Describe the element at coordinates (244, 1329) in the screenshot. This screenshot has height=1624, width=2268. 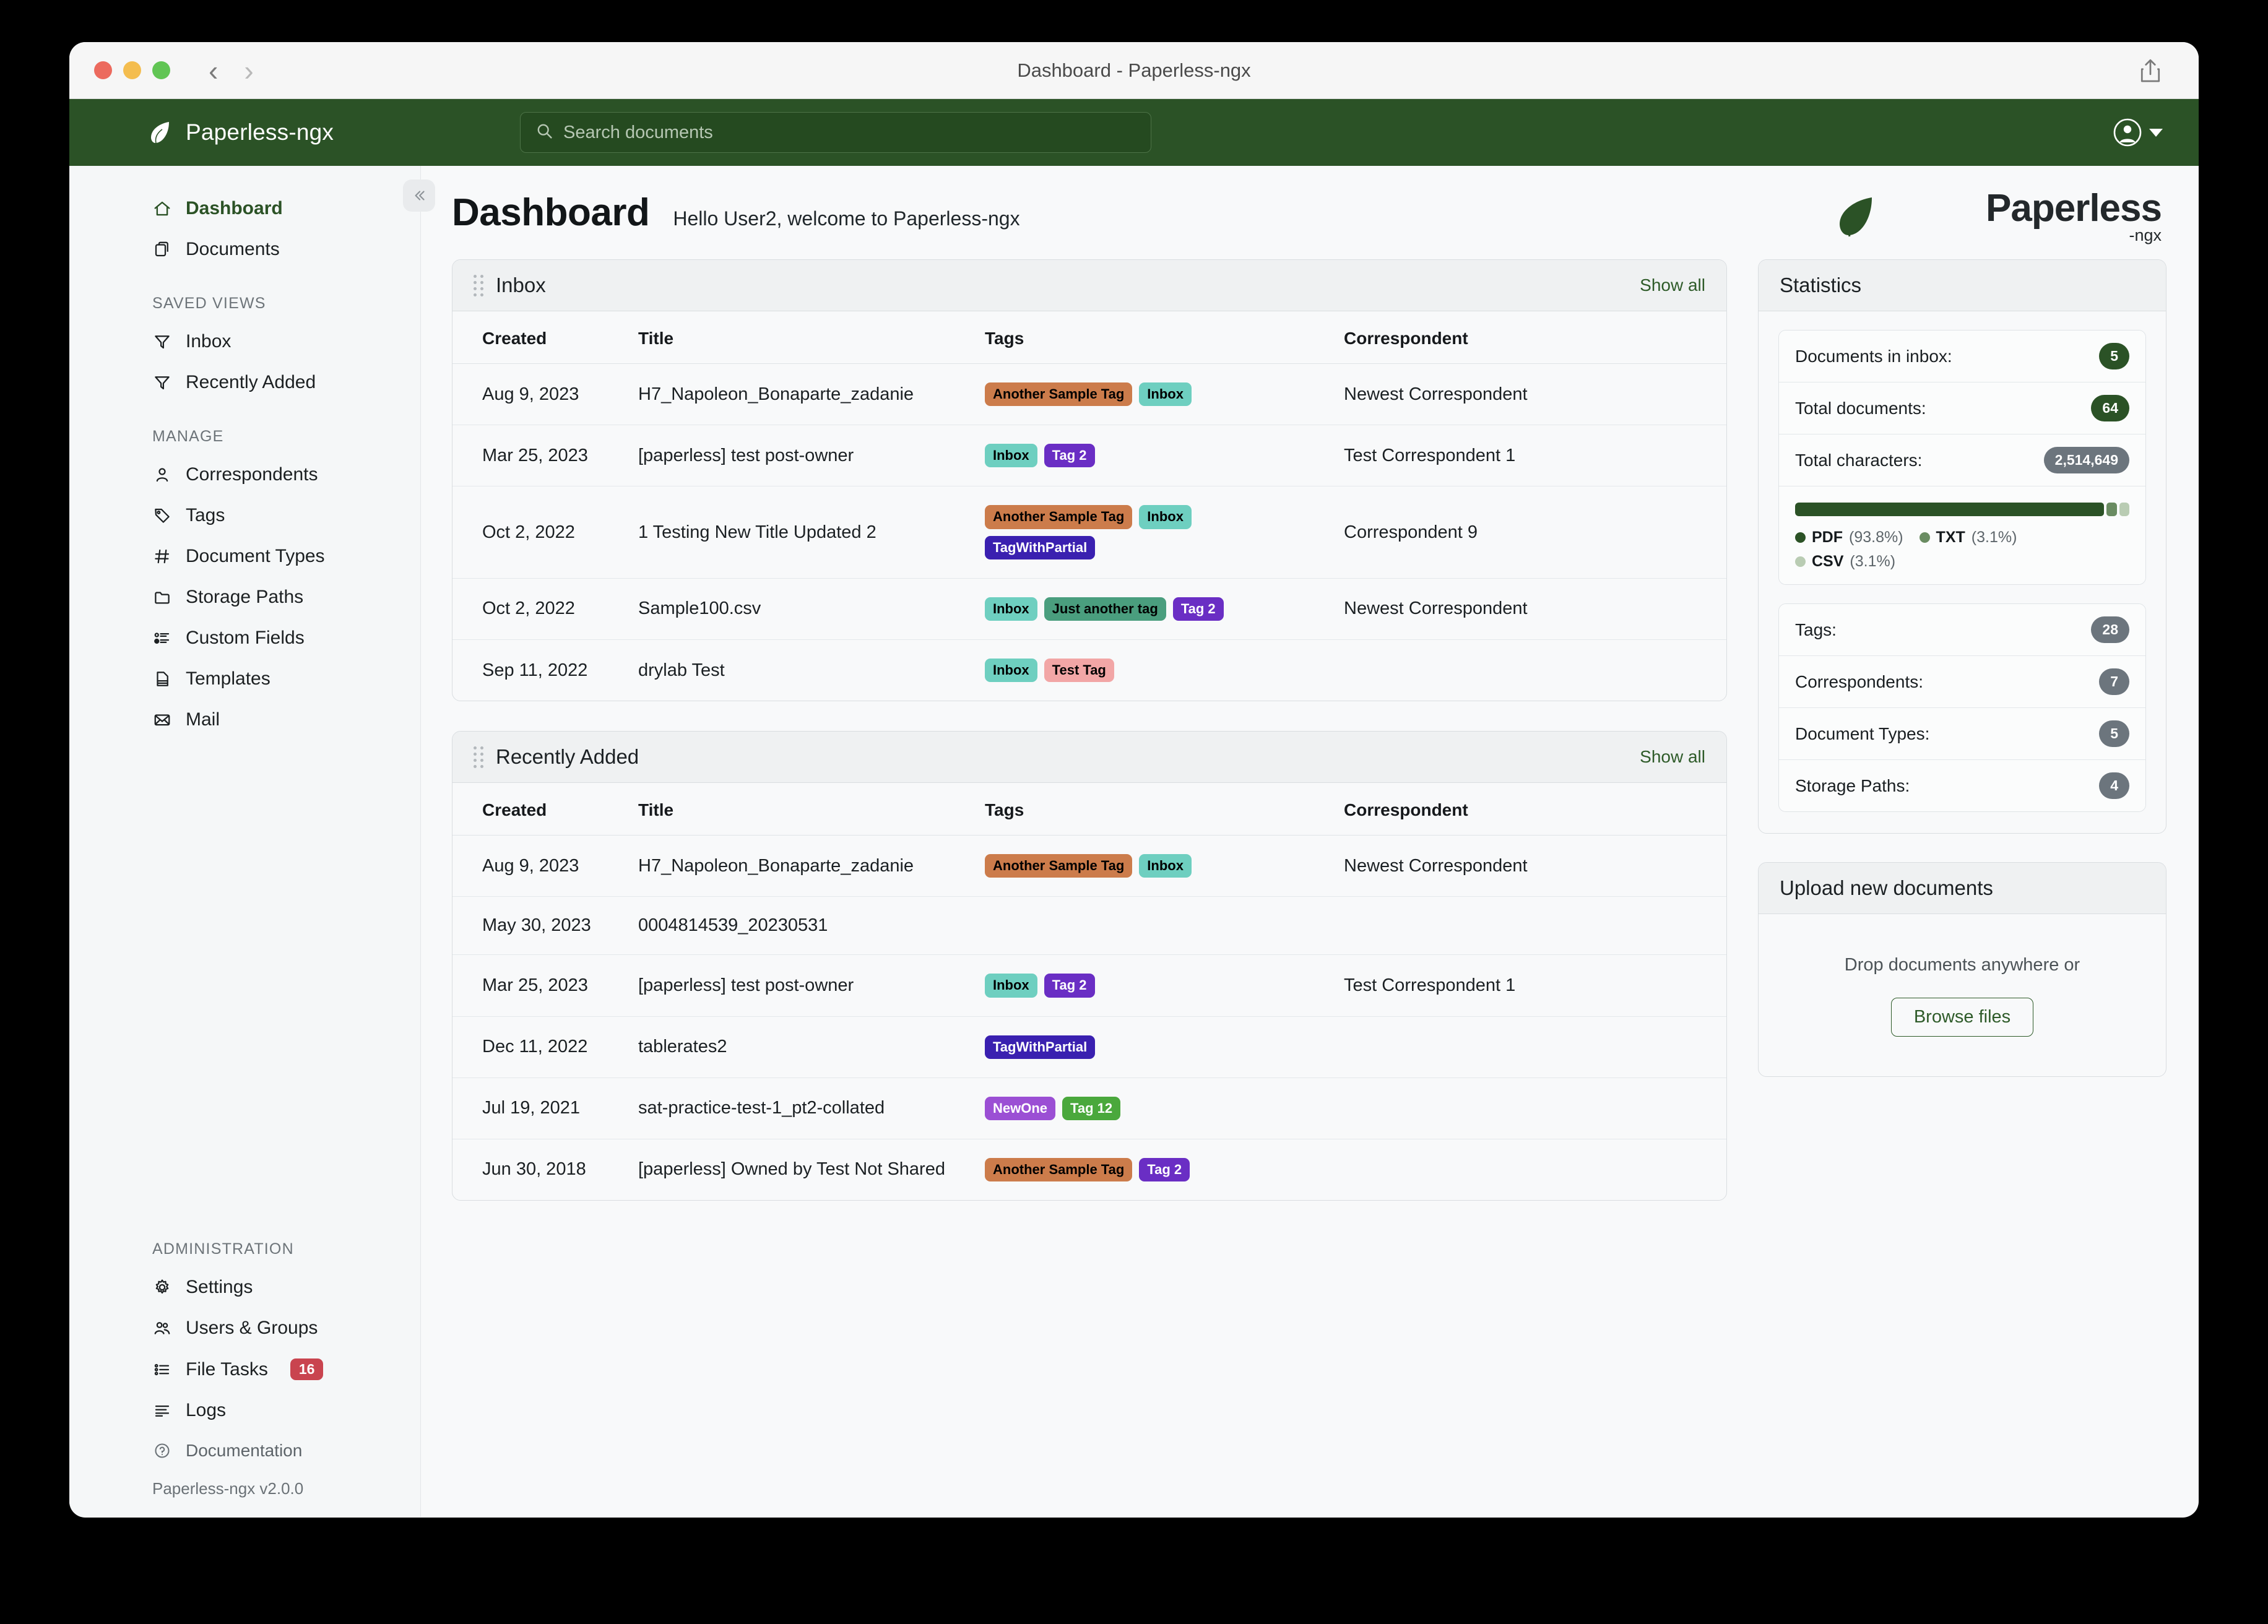
I see `sidebar-item-users-groups: Users & Groups` at that location.